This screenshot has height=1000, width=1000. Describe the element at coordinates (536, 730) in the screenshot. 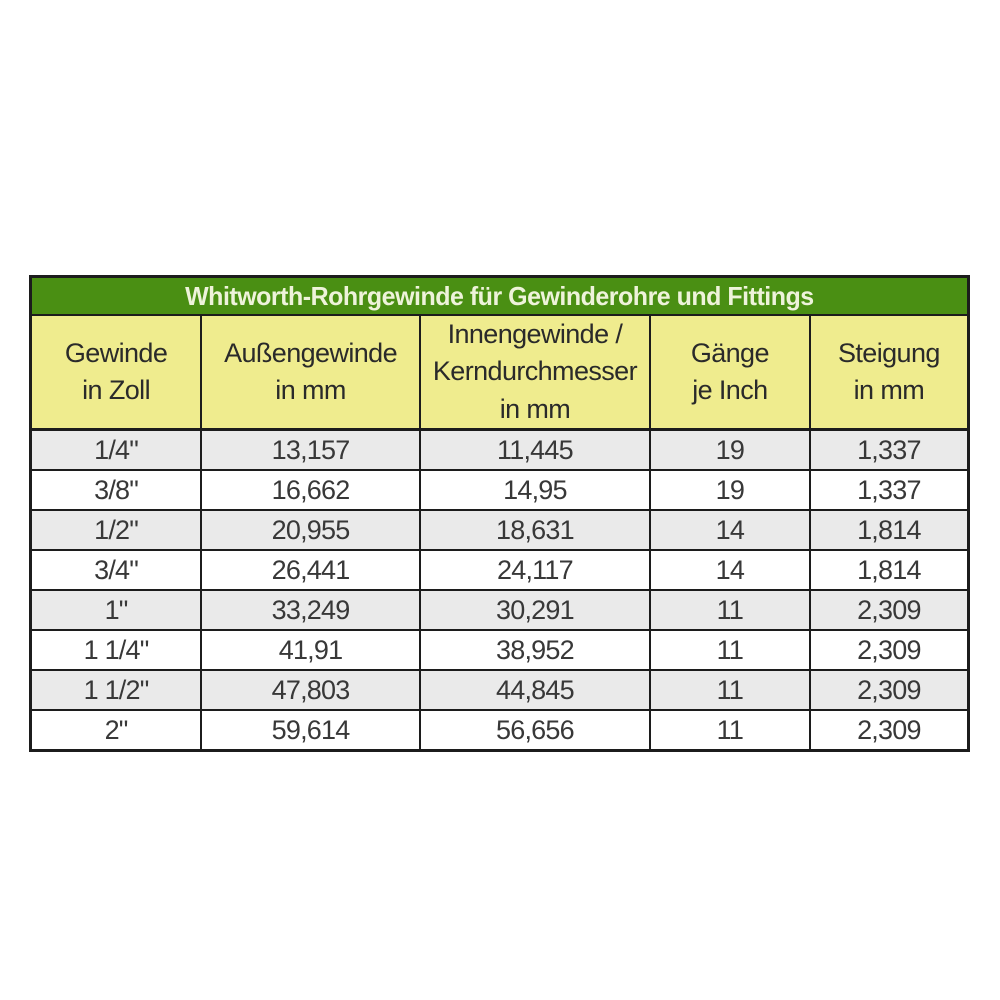

I see `cell-innengewinde: 56,656` at that location.